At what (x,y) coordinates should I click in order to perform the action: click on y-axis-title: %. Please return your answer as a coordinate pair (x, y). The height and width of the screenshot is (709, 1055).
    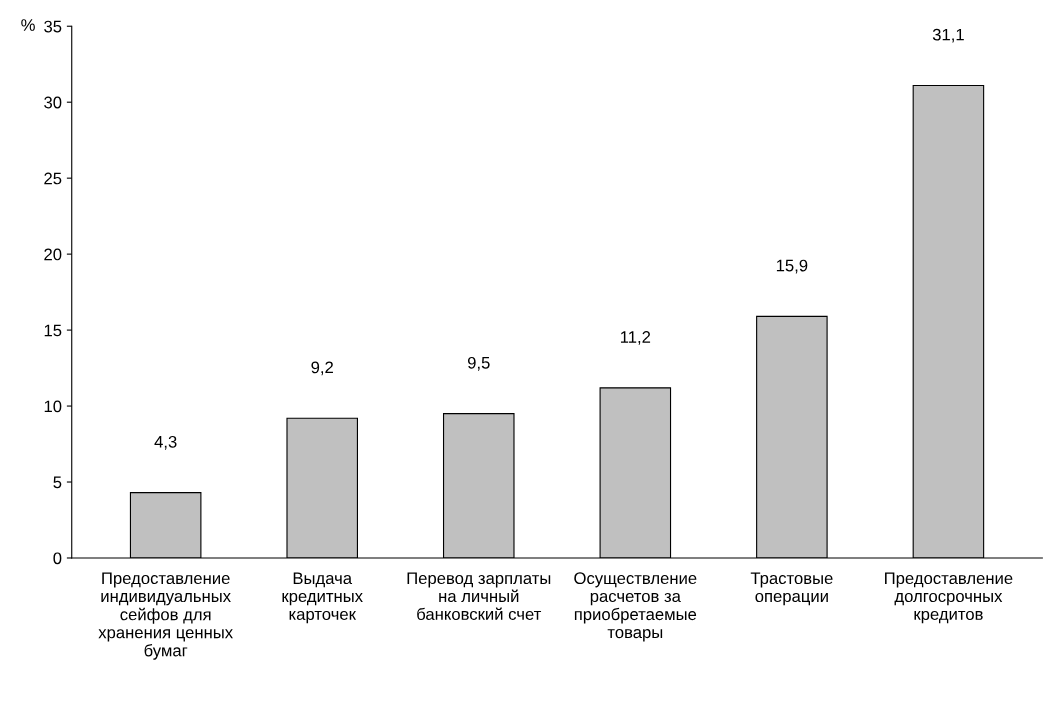
    Looking at the image, I should click on (28, 25).